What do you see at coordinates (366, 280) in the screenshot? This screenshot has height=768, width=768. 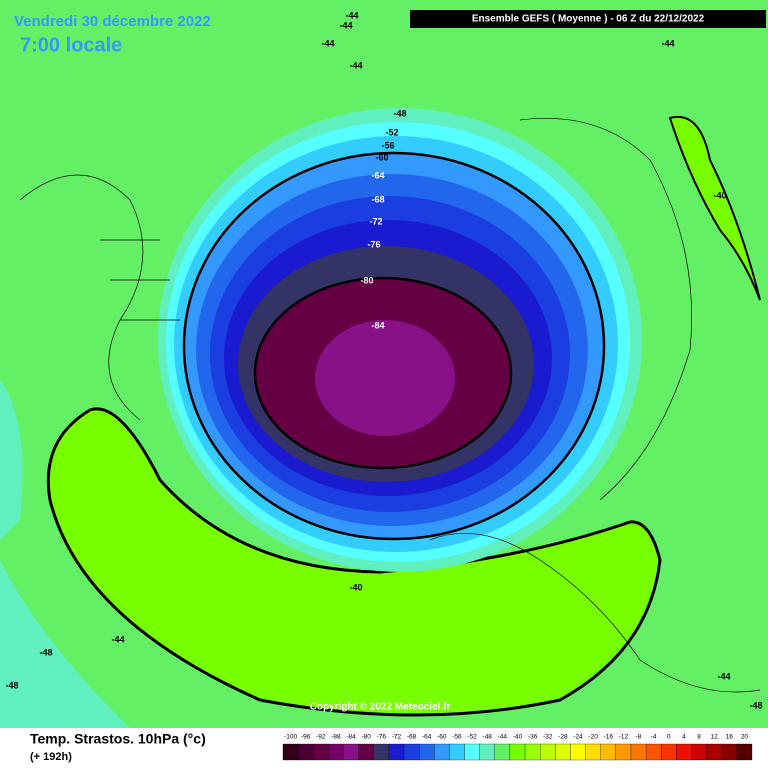 I see `contour-label: -80` at bounding box center [366, 280].